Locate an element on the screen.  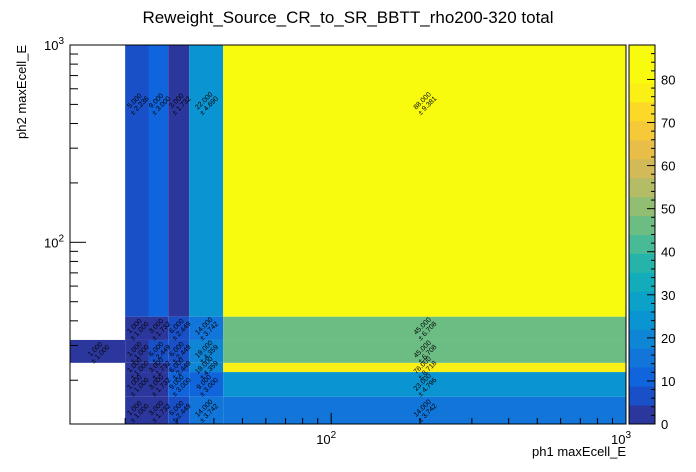
palette-tick-label: 30 is located at coordinates (668, 295).